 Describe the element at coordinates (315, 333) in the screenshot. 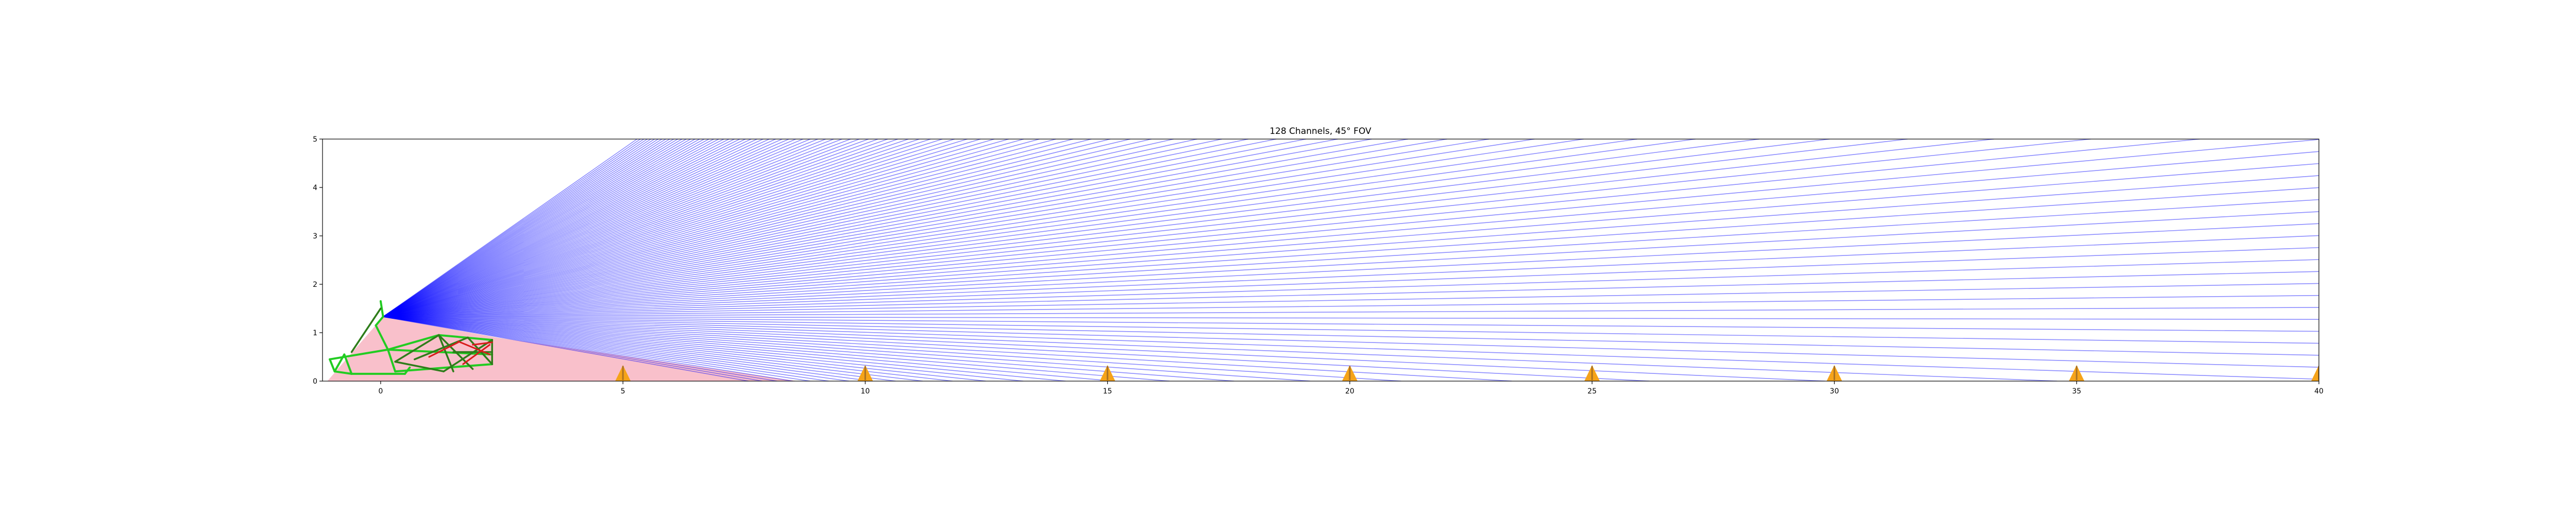

I see `y-tick-label: 1` at that location.